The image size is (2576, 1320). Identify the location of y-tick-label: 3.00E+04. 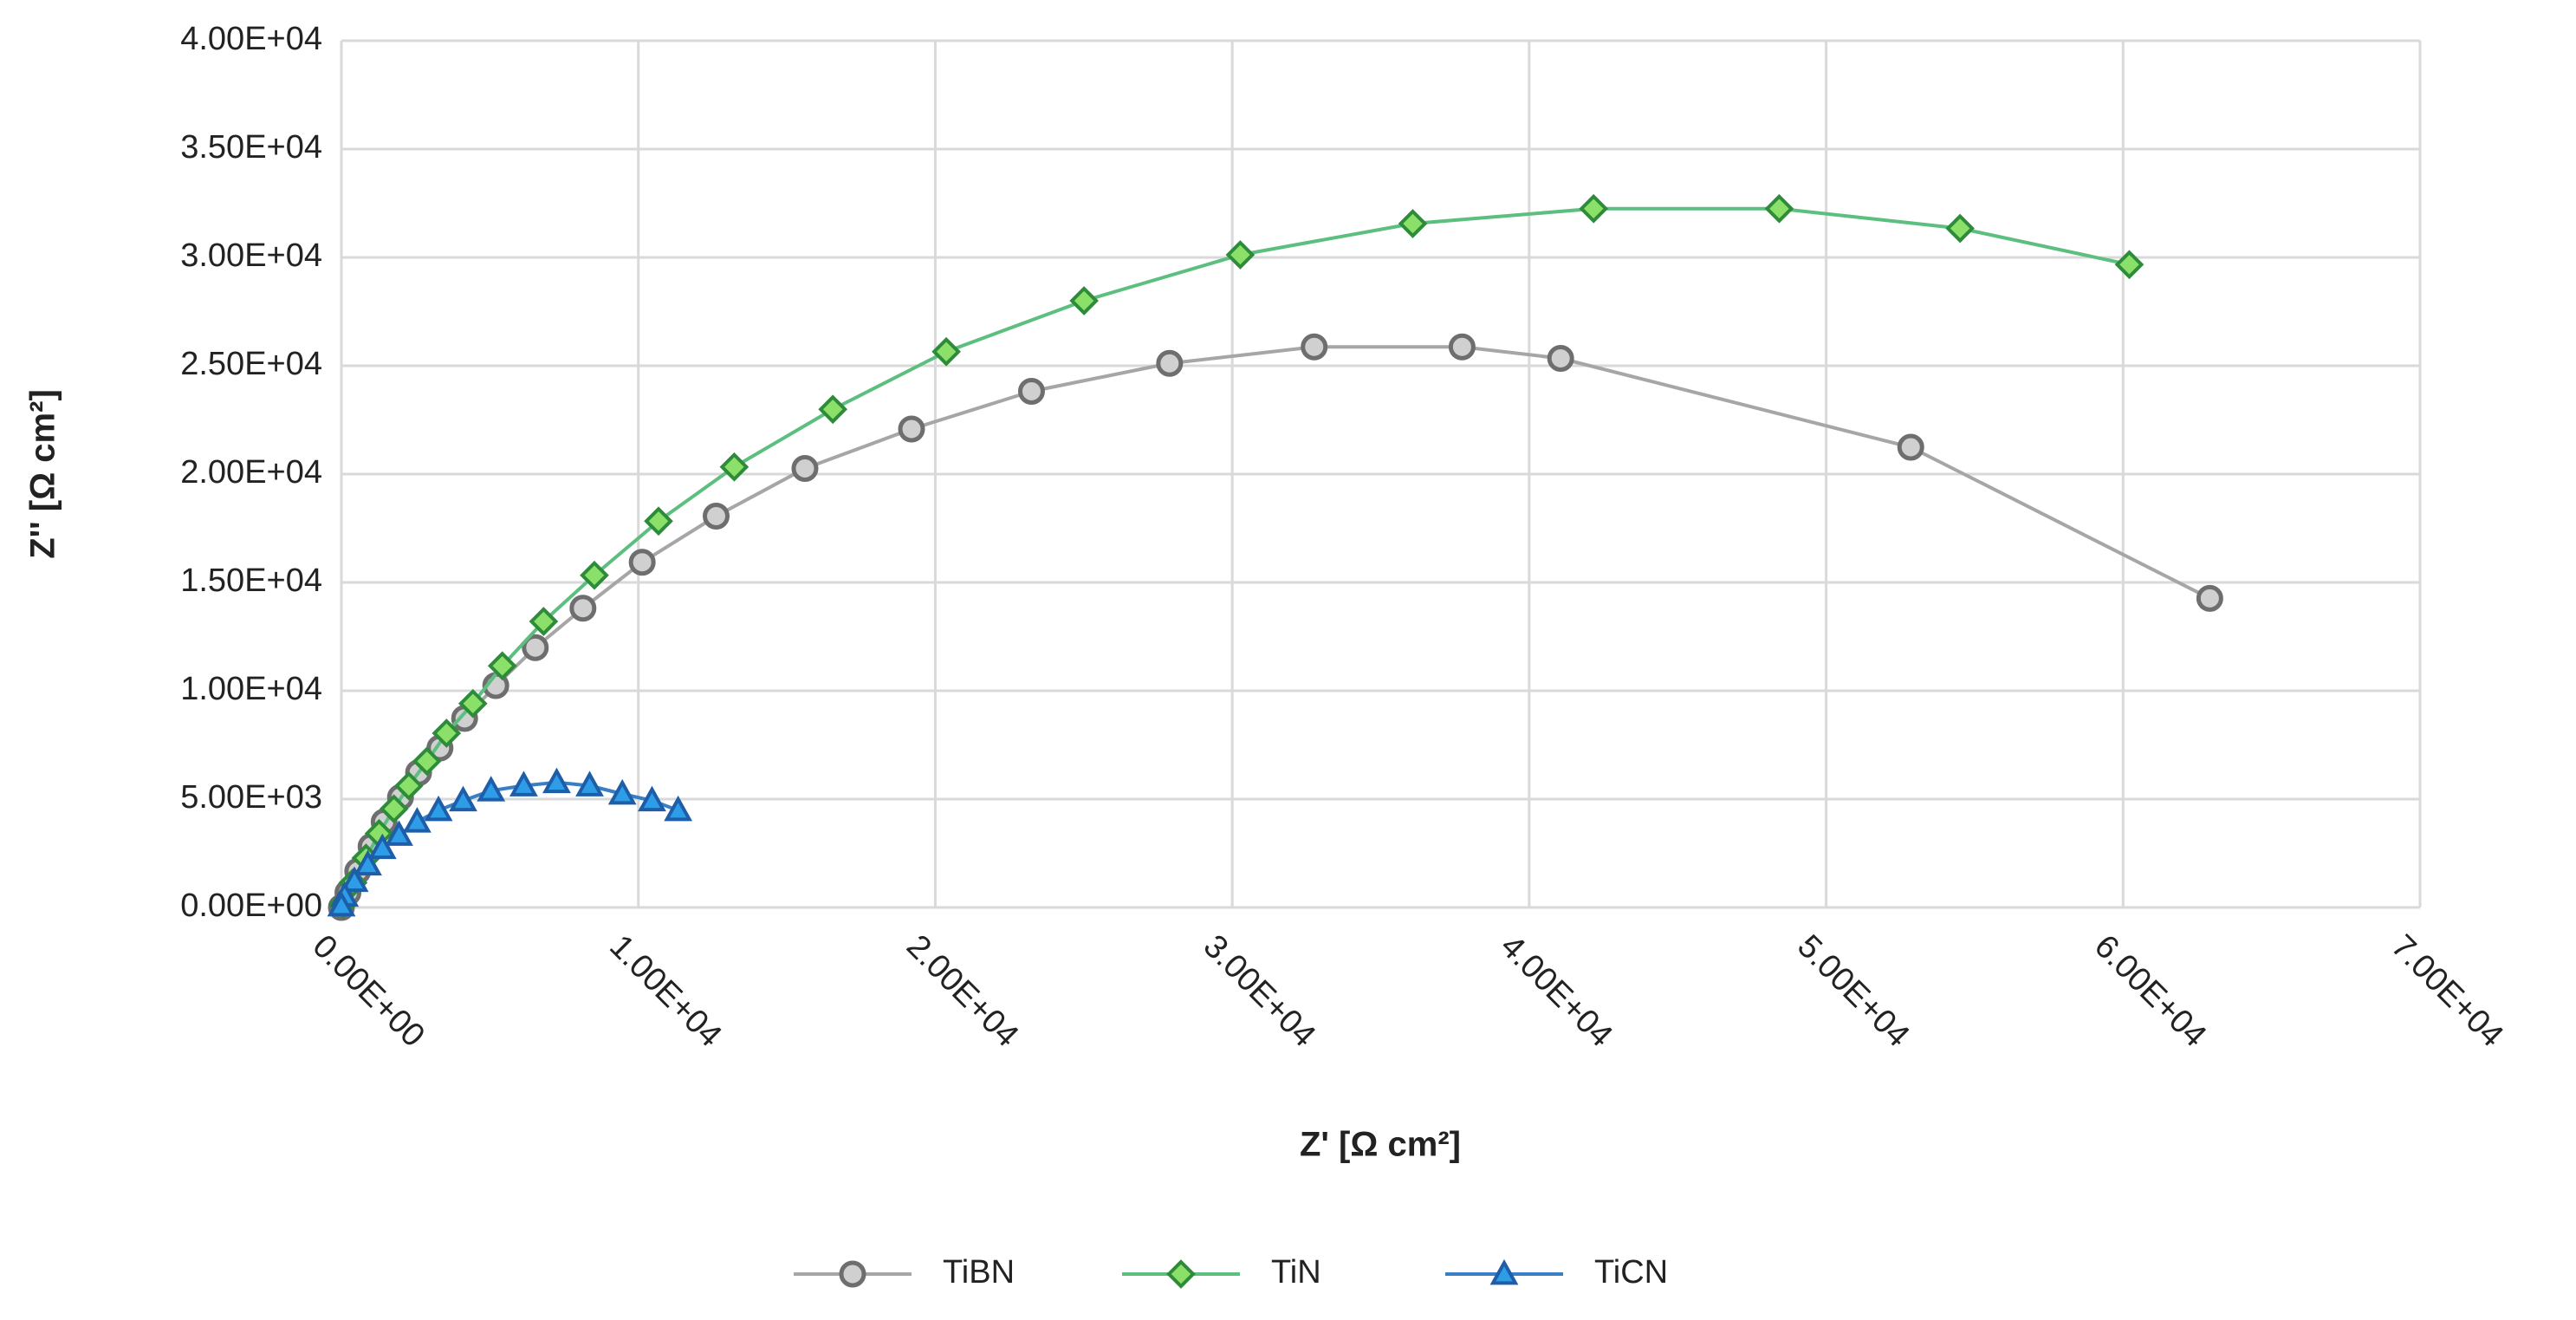
(251, 255).